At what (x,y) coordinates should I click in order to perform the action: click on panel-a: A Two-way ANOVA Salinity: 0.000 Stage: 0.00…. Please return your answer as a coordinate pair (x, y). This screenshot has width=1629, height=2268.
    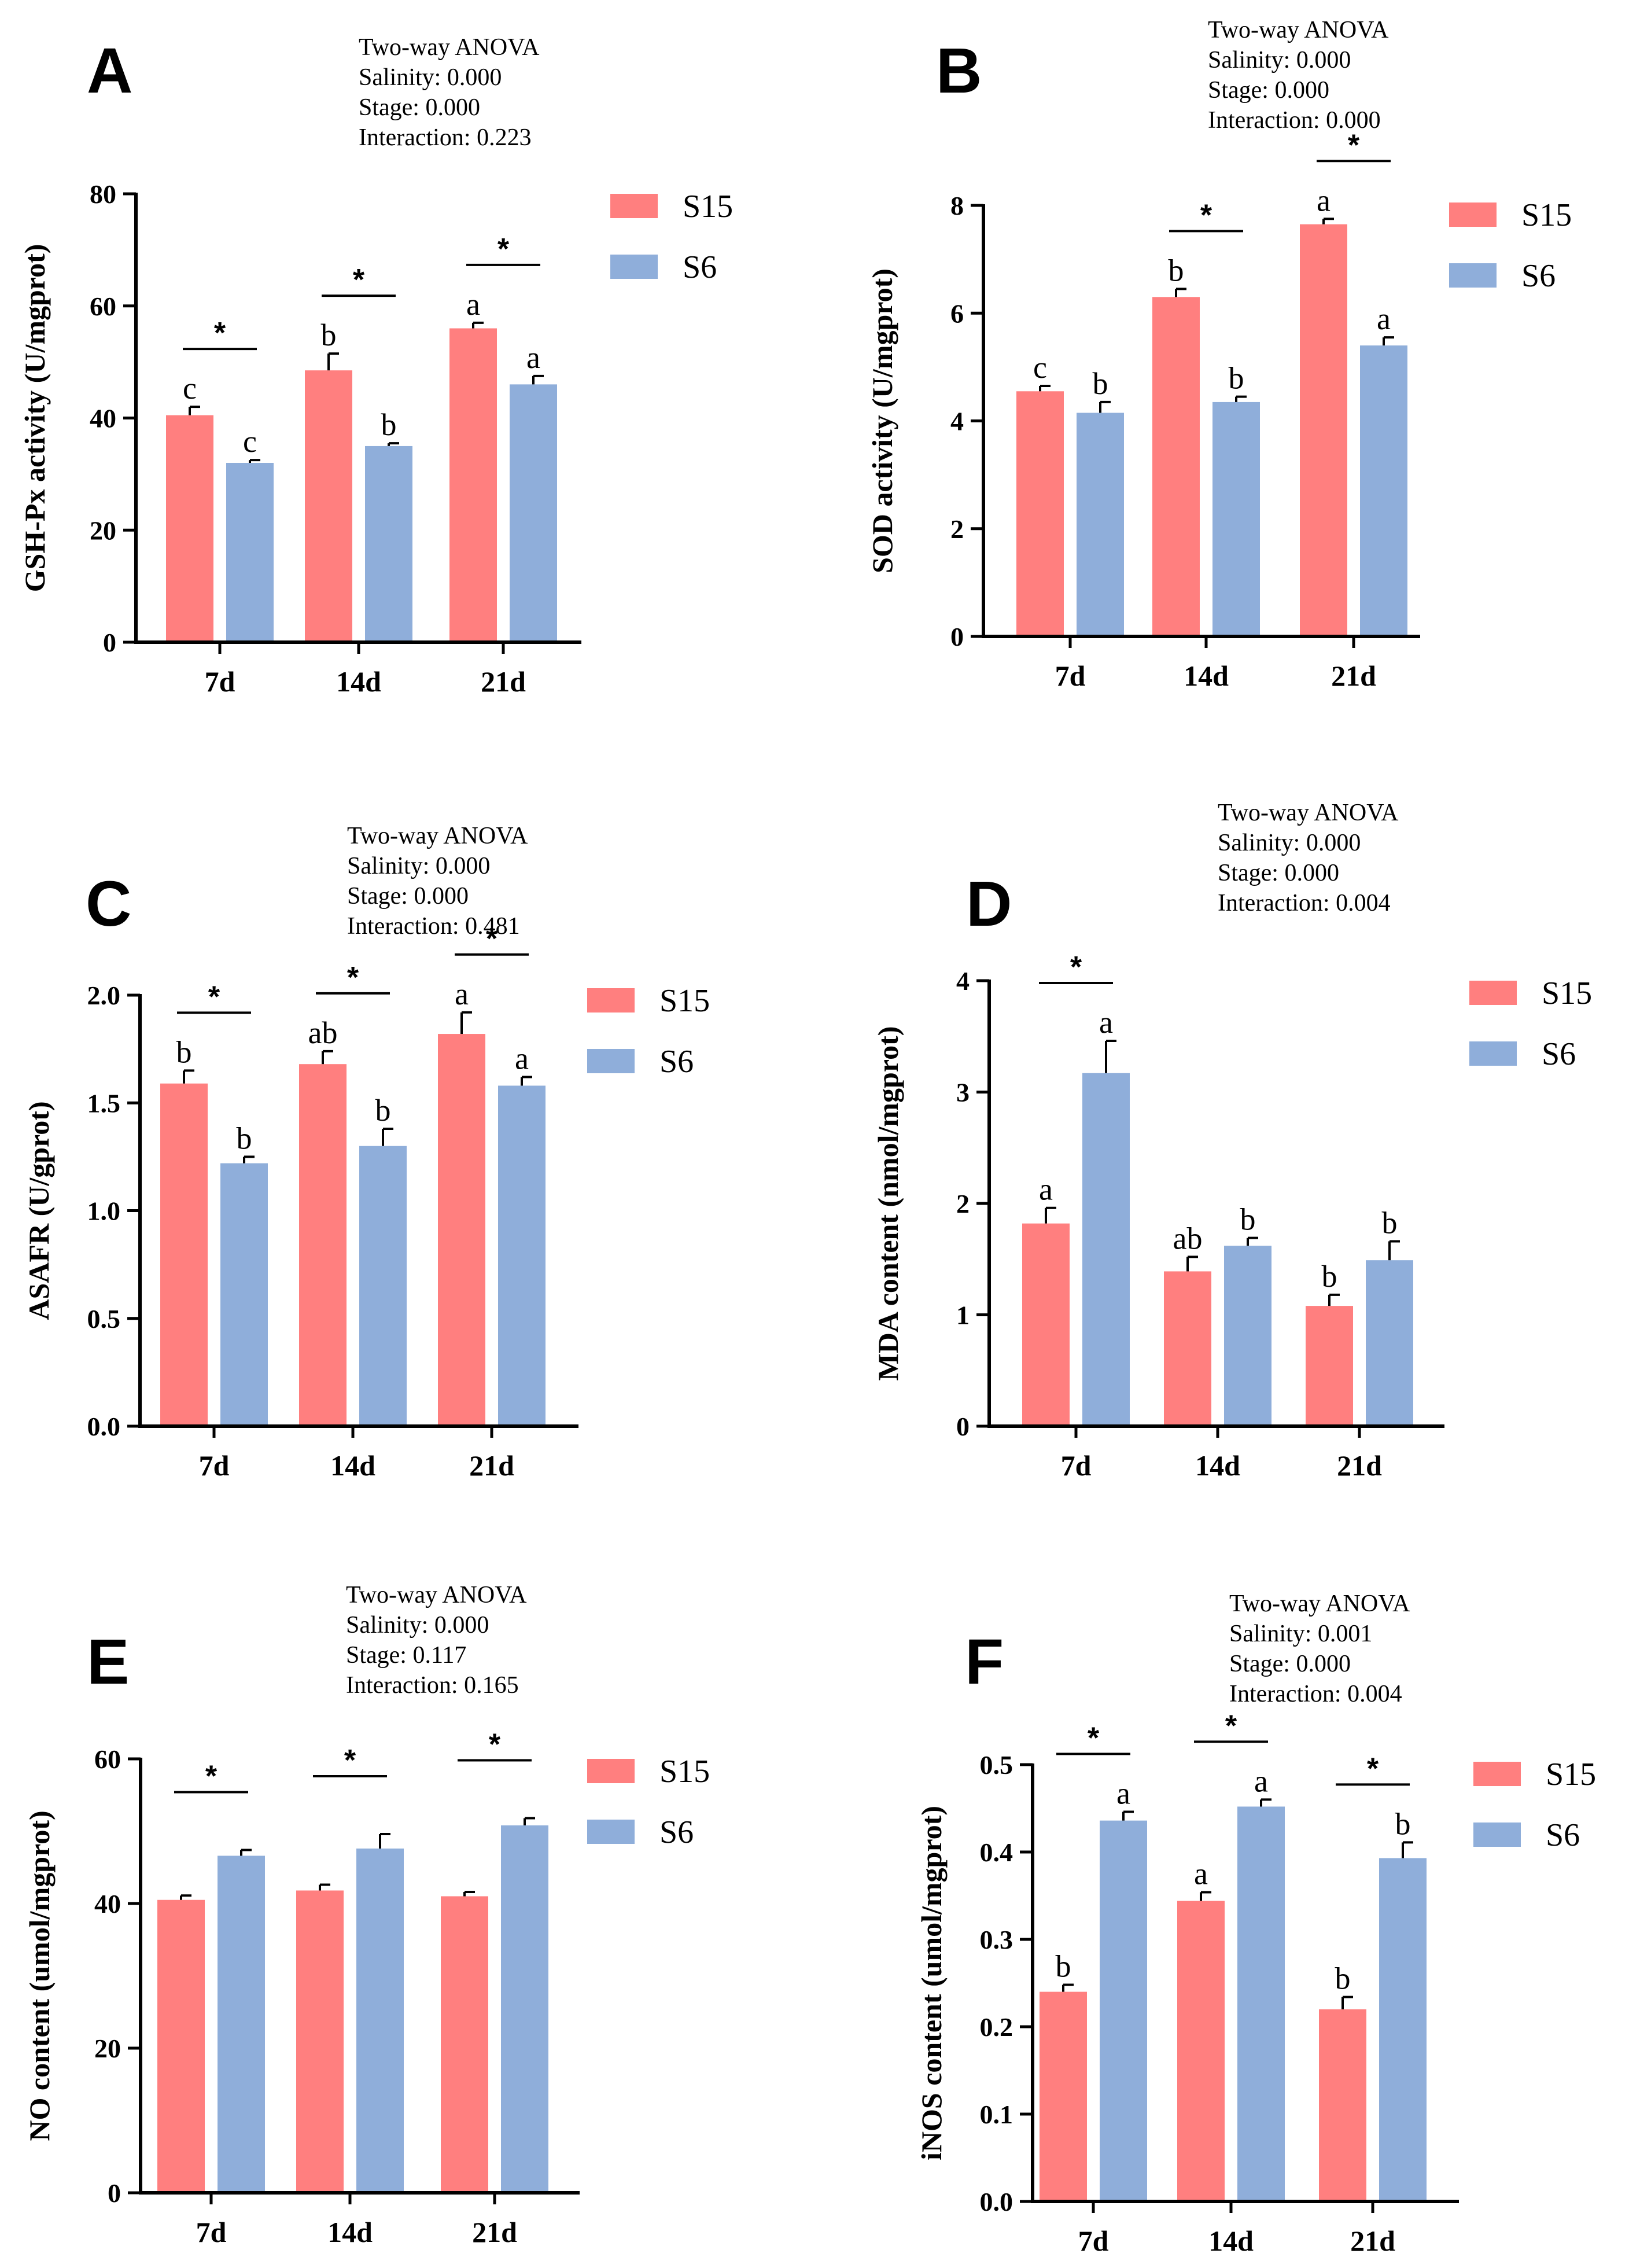
    Looking at the image, I should click on (376, 366).